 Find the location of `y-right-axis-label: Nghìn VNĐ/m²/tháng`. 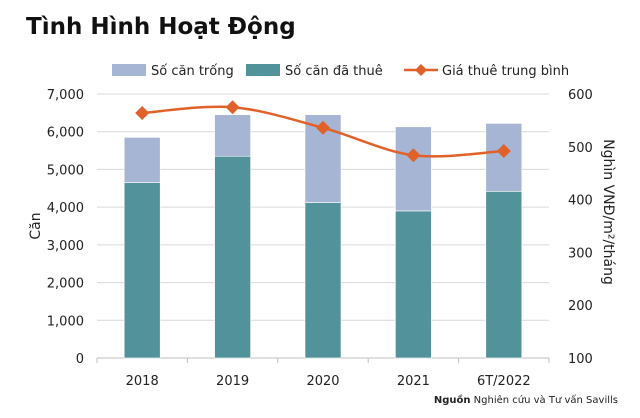

y-right-axis-label: Nghìn VNĐ/m²/tháng is located at coordinates (608, 212).